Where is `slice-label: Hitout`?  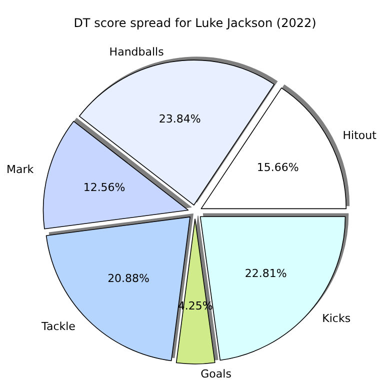
slice-label: Hitout is located at coordinates (360, 135).